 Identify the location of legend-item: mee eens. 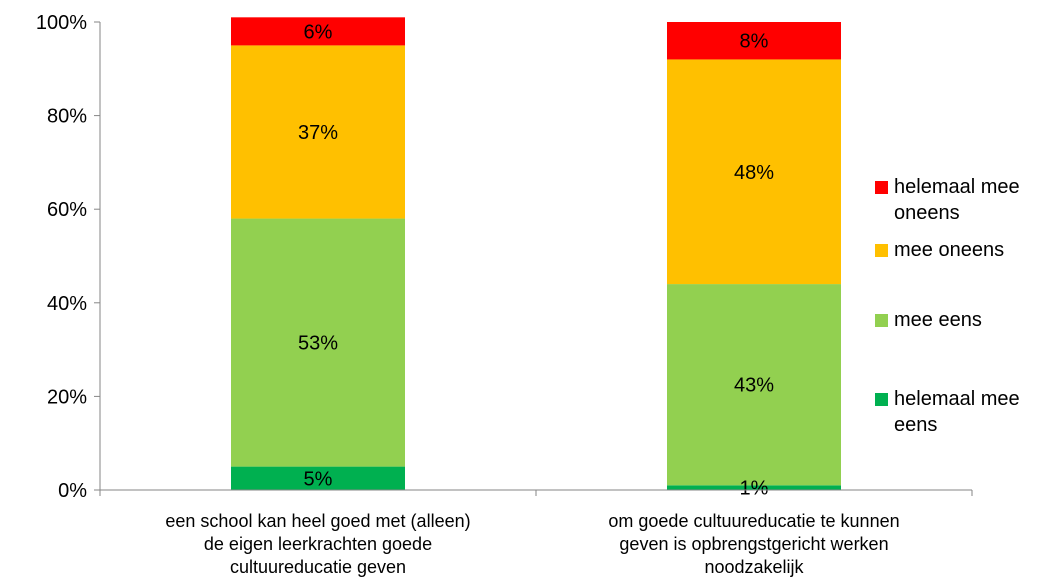
(928, 320).